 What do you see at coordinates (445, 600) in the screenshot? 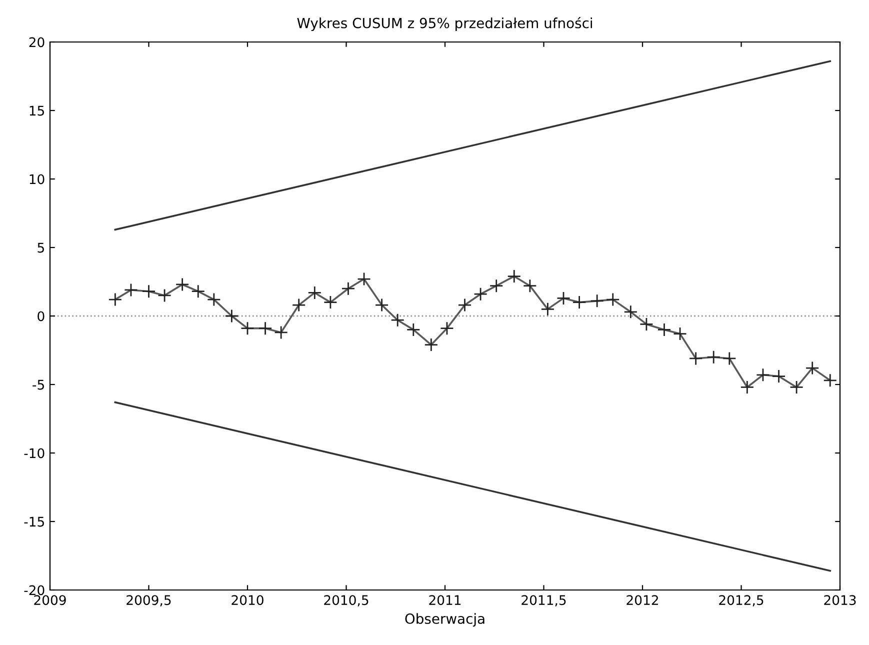
I see `x-tick-label: 2011` at bounding box center [445, 600].